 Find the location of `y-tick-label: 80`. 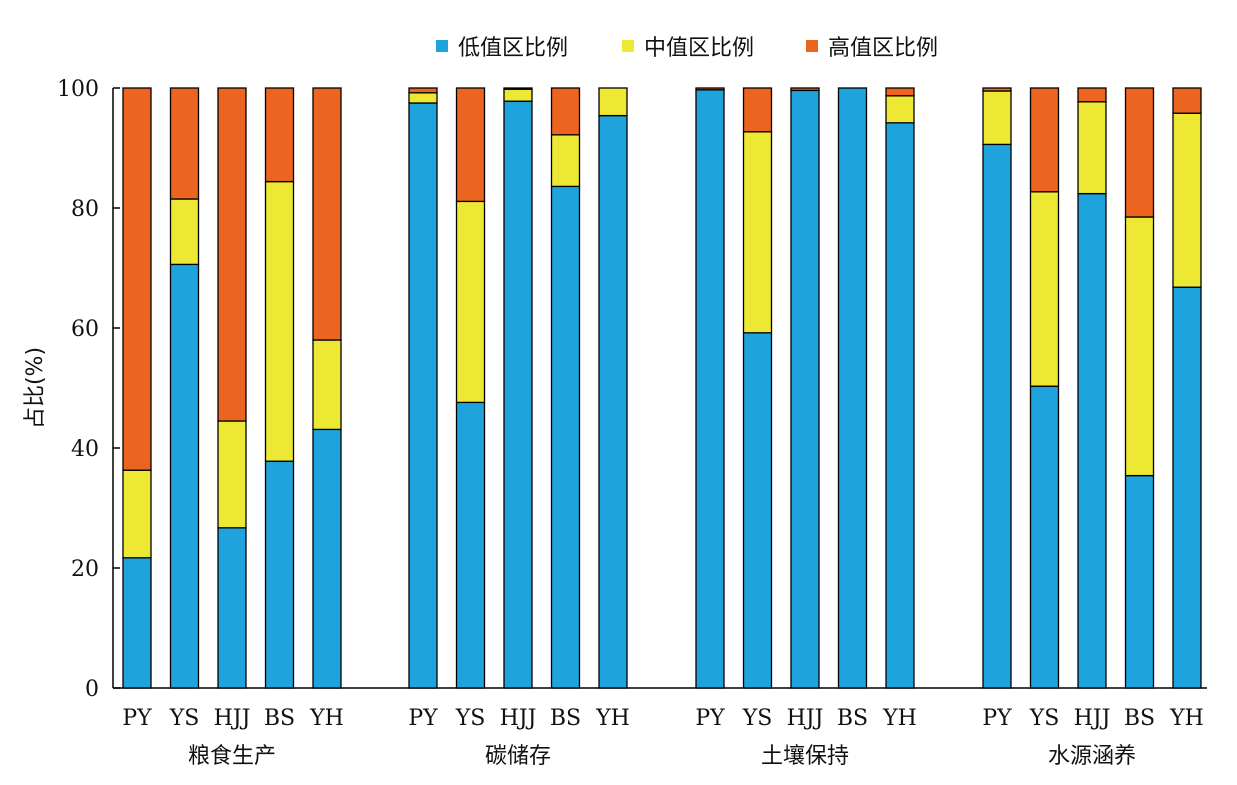

y-tick-label: 80 is located at coordinates (85, 209).